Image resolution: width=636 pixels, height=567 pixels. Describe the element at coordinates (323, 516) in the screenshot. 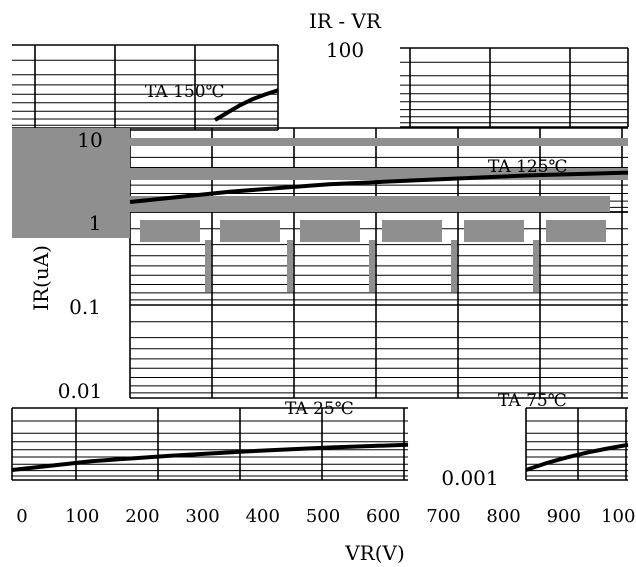

I see `x-tick-label: 500` at that location.